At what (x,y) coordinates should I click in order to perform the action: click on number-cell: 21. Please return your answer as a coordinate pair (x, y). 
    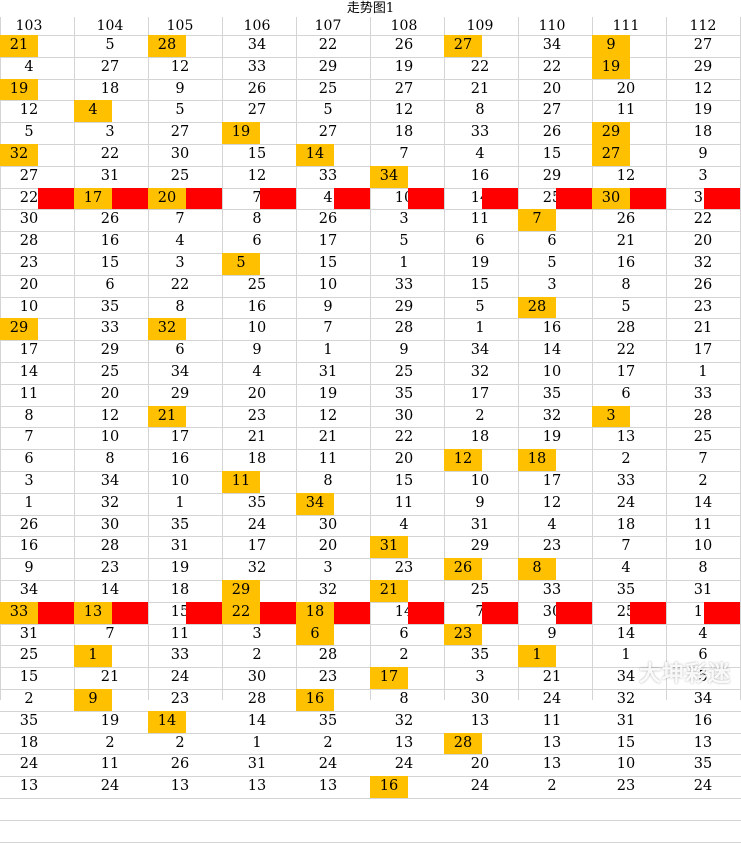
    Looking at the image, I should click on (555, 678).